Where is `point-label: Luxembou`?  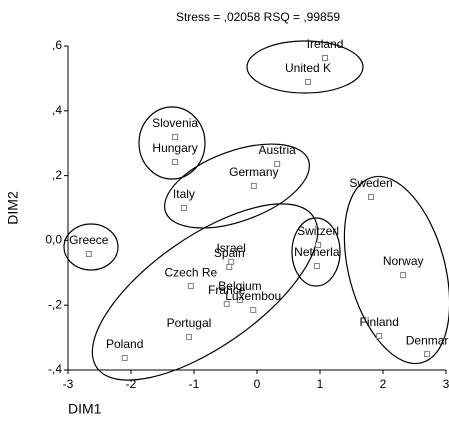 point-label: Luxembou is located at coordinates (253, 296).